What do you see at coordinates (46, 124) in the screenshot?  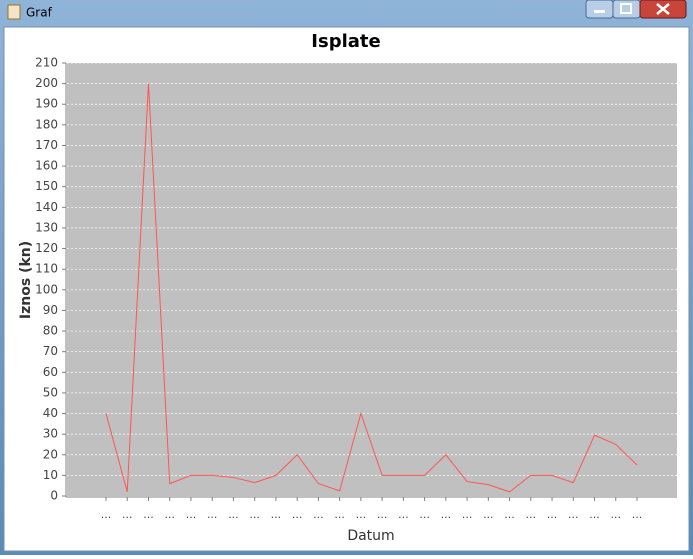 I see `y-tick-label: 180` at bounding box center [46, 124].